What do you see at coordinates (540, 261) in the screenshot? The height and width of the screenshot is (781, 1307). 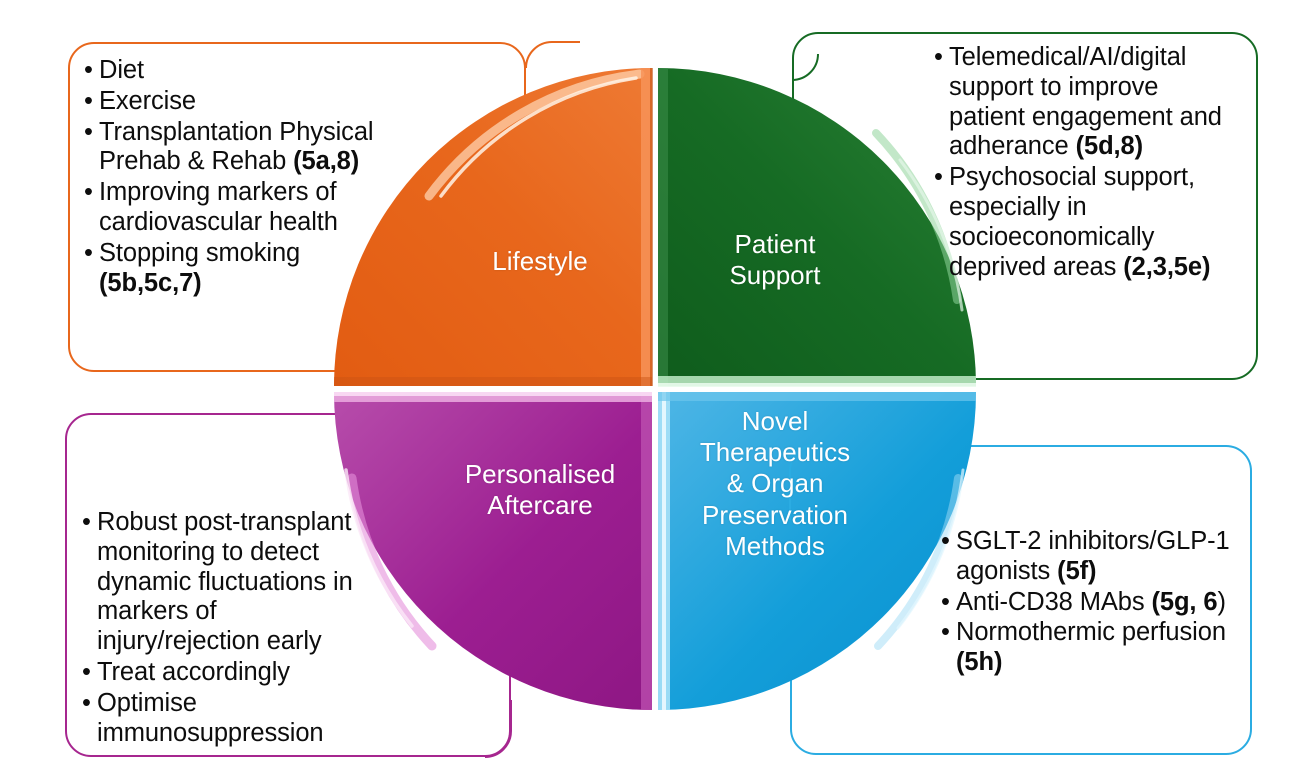 I see `wedge-label-lifestyle: Lifestyle` at bounding box center [540, 261].